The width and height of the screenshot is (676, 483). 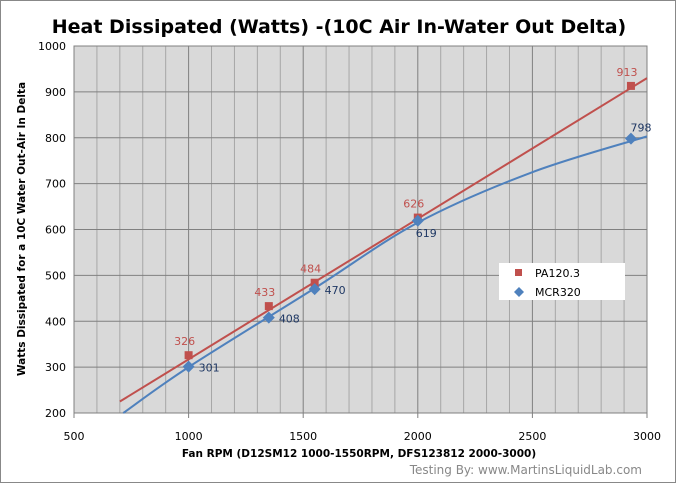 I want to click on legend: PA120.3 MCR320, so click(x=562, y=281).